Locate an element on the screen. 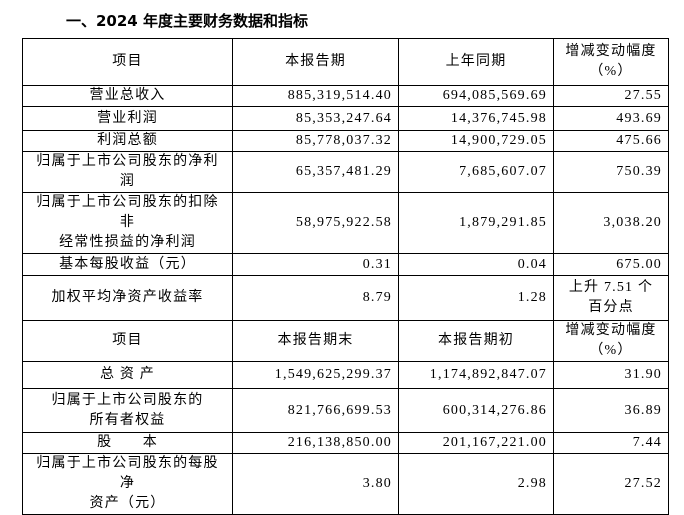 The image size is (684, 515). table-cell: 基本每股收益（元） is located at coordinates (127, 264).